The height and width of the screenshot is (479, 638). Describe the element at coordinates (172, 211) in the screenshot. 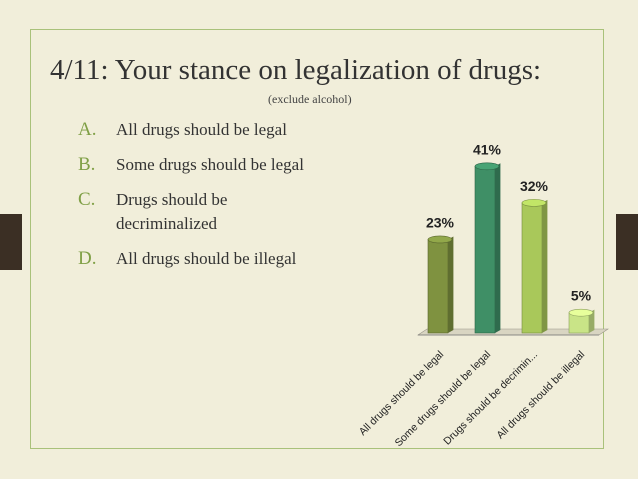

I see `option-text: Drugs should be decriminalized` at that location.